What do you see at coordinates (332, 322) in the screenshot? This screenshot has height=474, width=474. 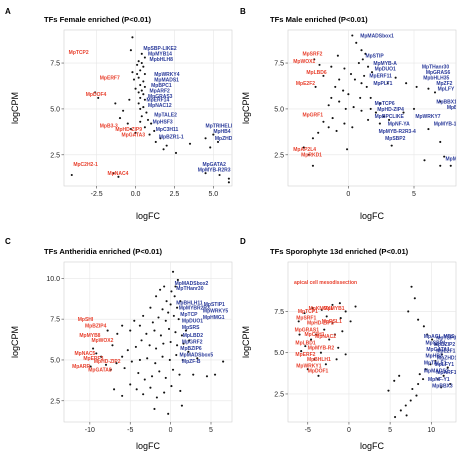 I see `gene-label-red: MpRSL1` at bounding box center [332, 322].